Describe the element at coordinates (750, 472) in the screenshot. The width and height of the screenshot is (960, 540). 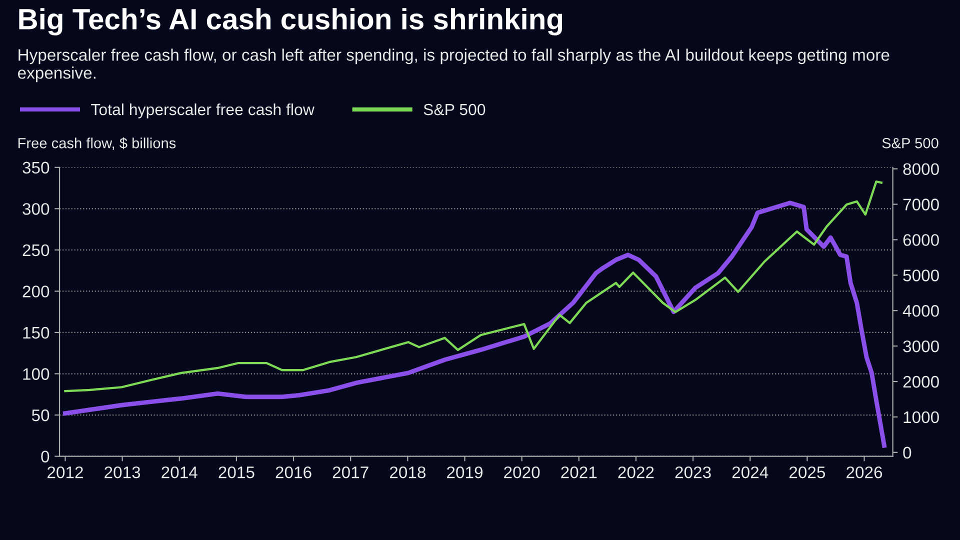
I see `x-tick-label: 2024` at that location.